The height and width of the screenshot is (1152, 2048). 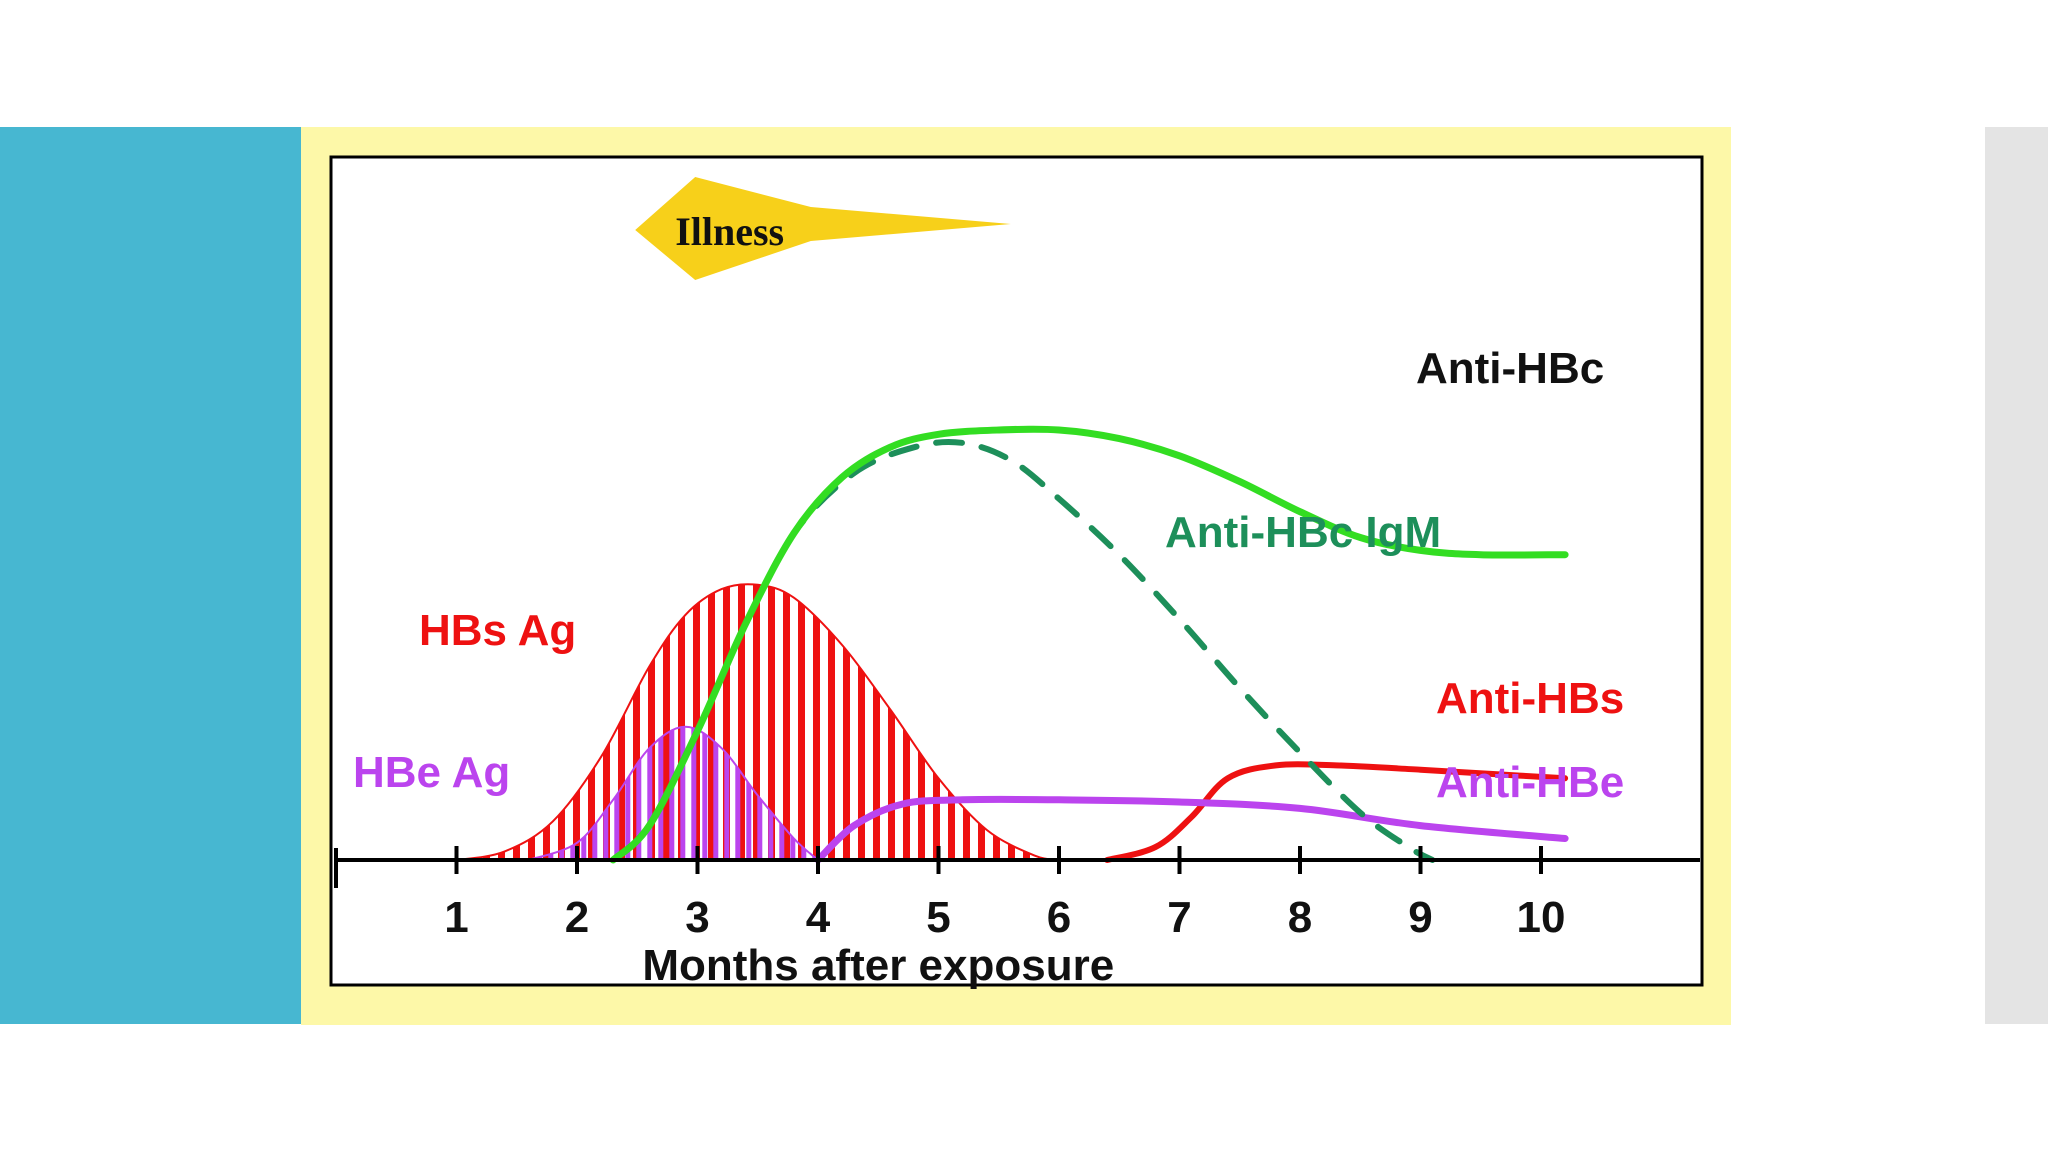 What do you see at coordinates (2016, 575) in the screenshot?
I see `slide-right-panel` at bounding box center [2016, 575].